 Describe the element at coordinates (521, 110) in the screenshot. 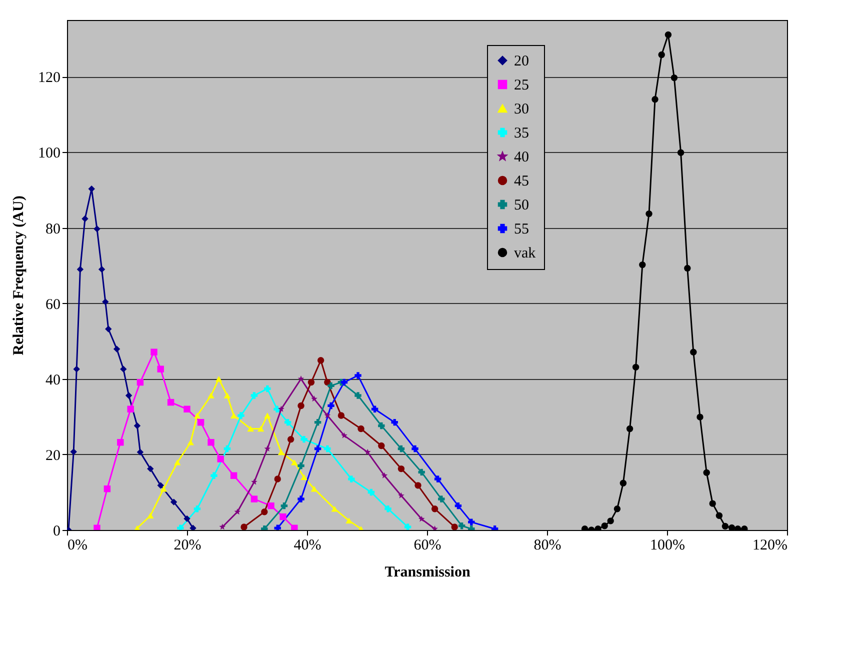

I see `legend-label: 30` at that location.